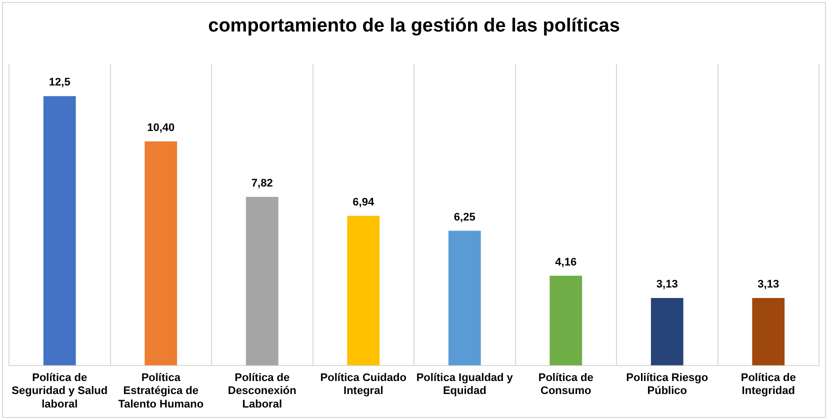 This screenshot has height=420, width=828. I want to click on data-label: 7,82, so click(262, 183).